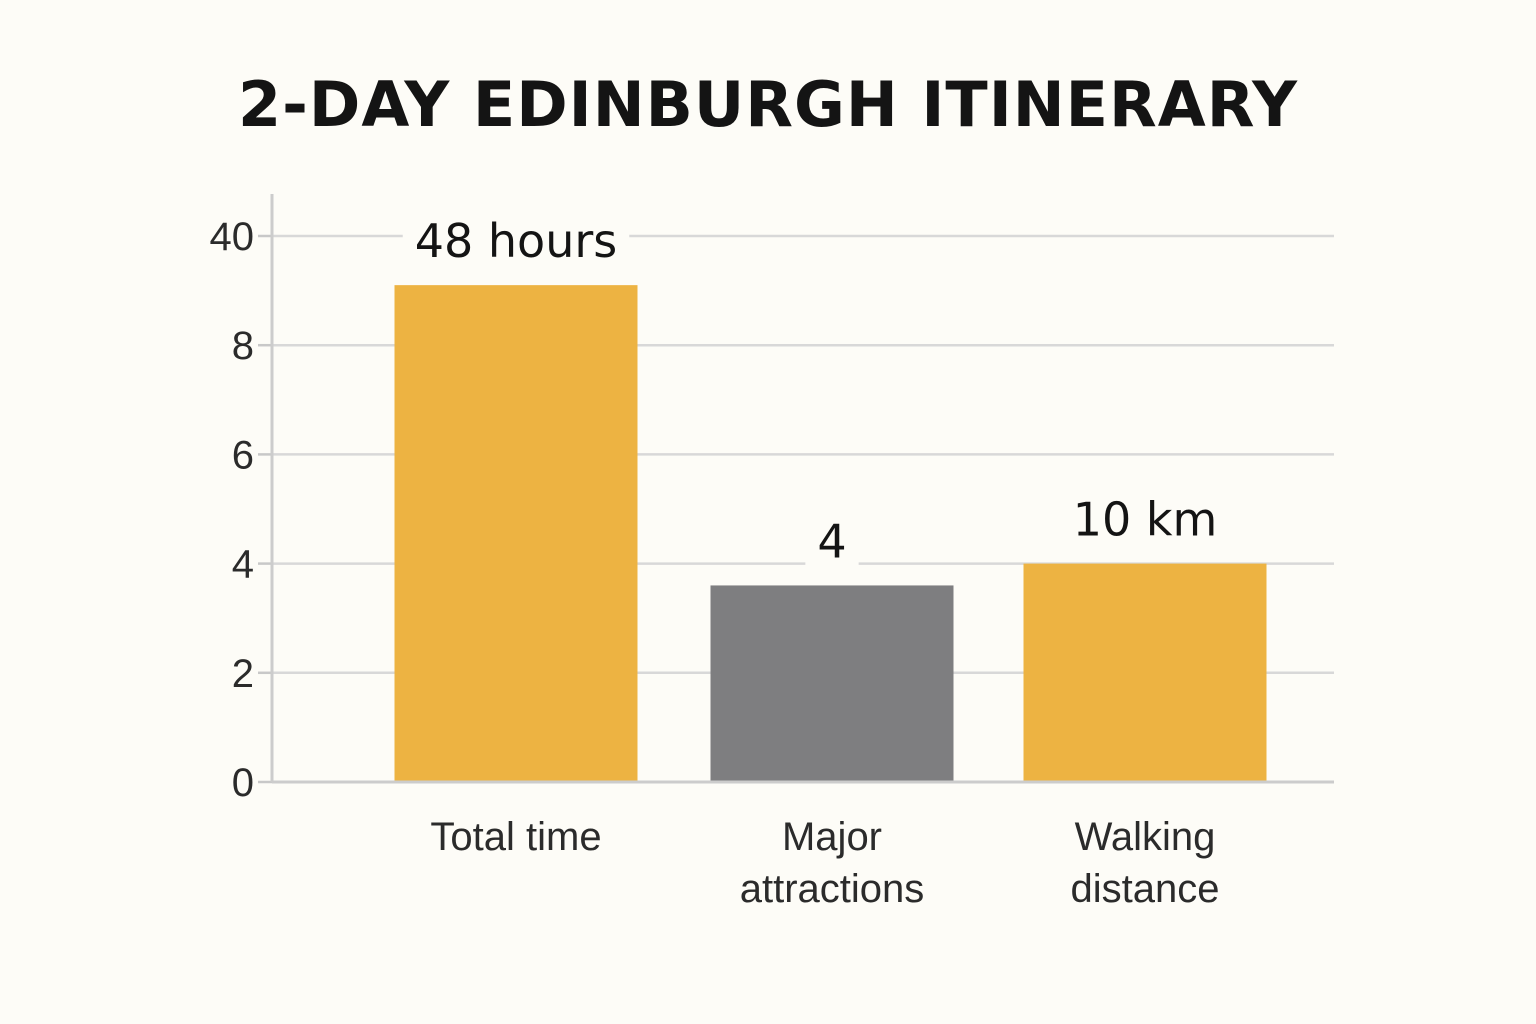  Describe the element at coordinates (832, 837) in the screenshot. I see `x-tick-label: Major` at that location.